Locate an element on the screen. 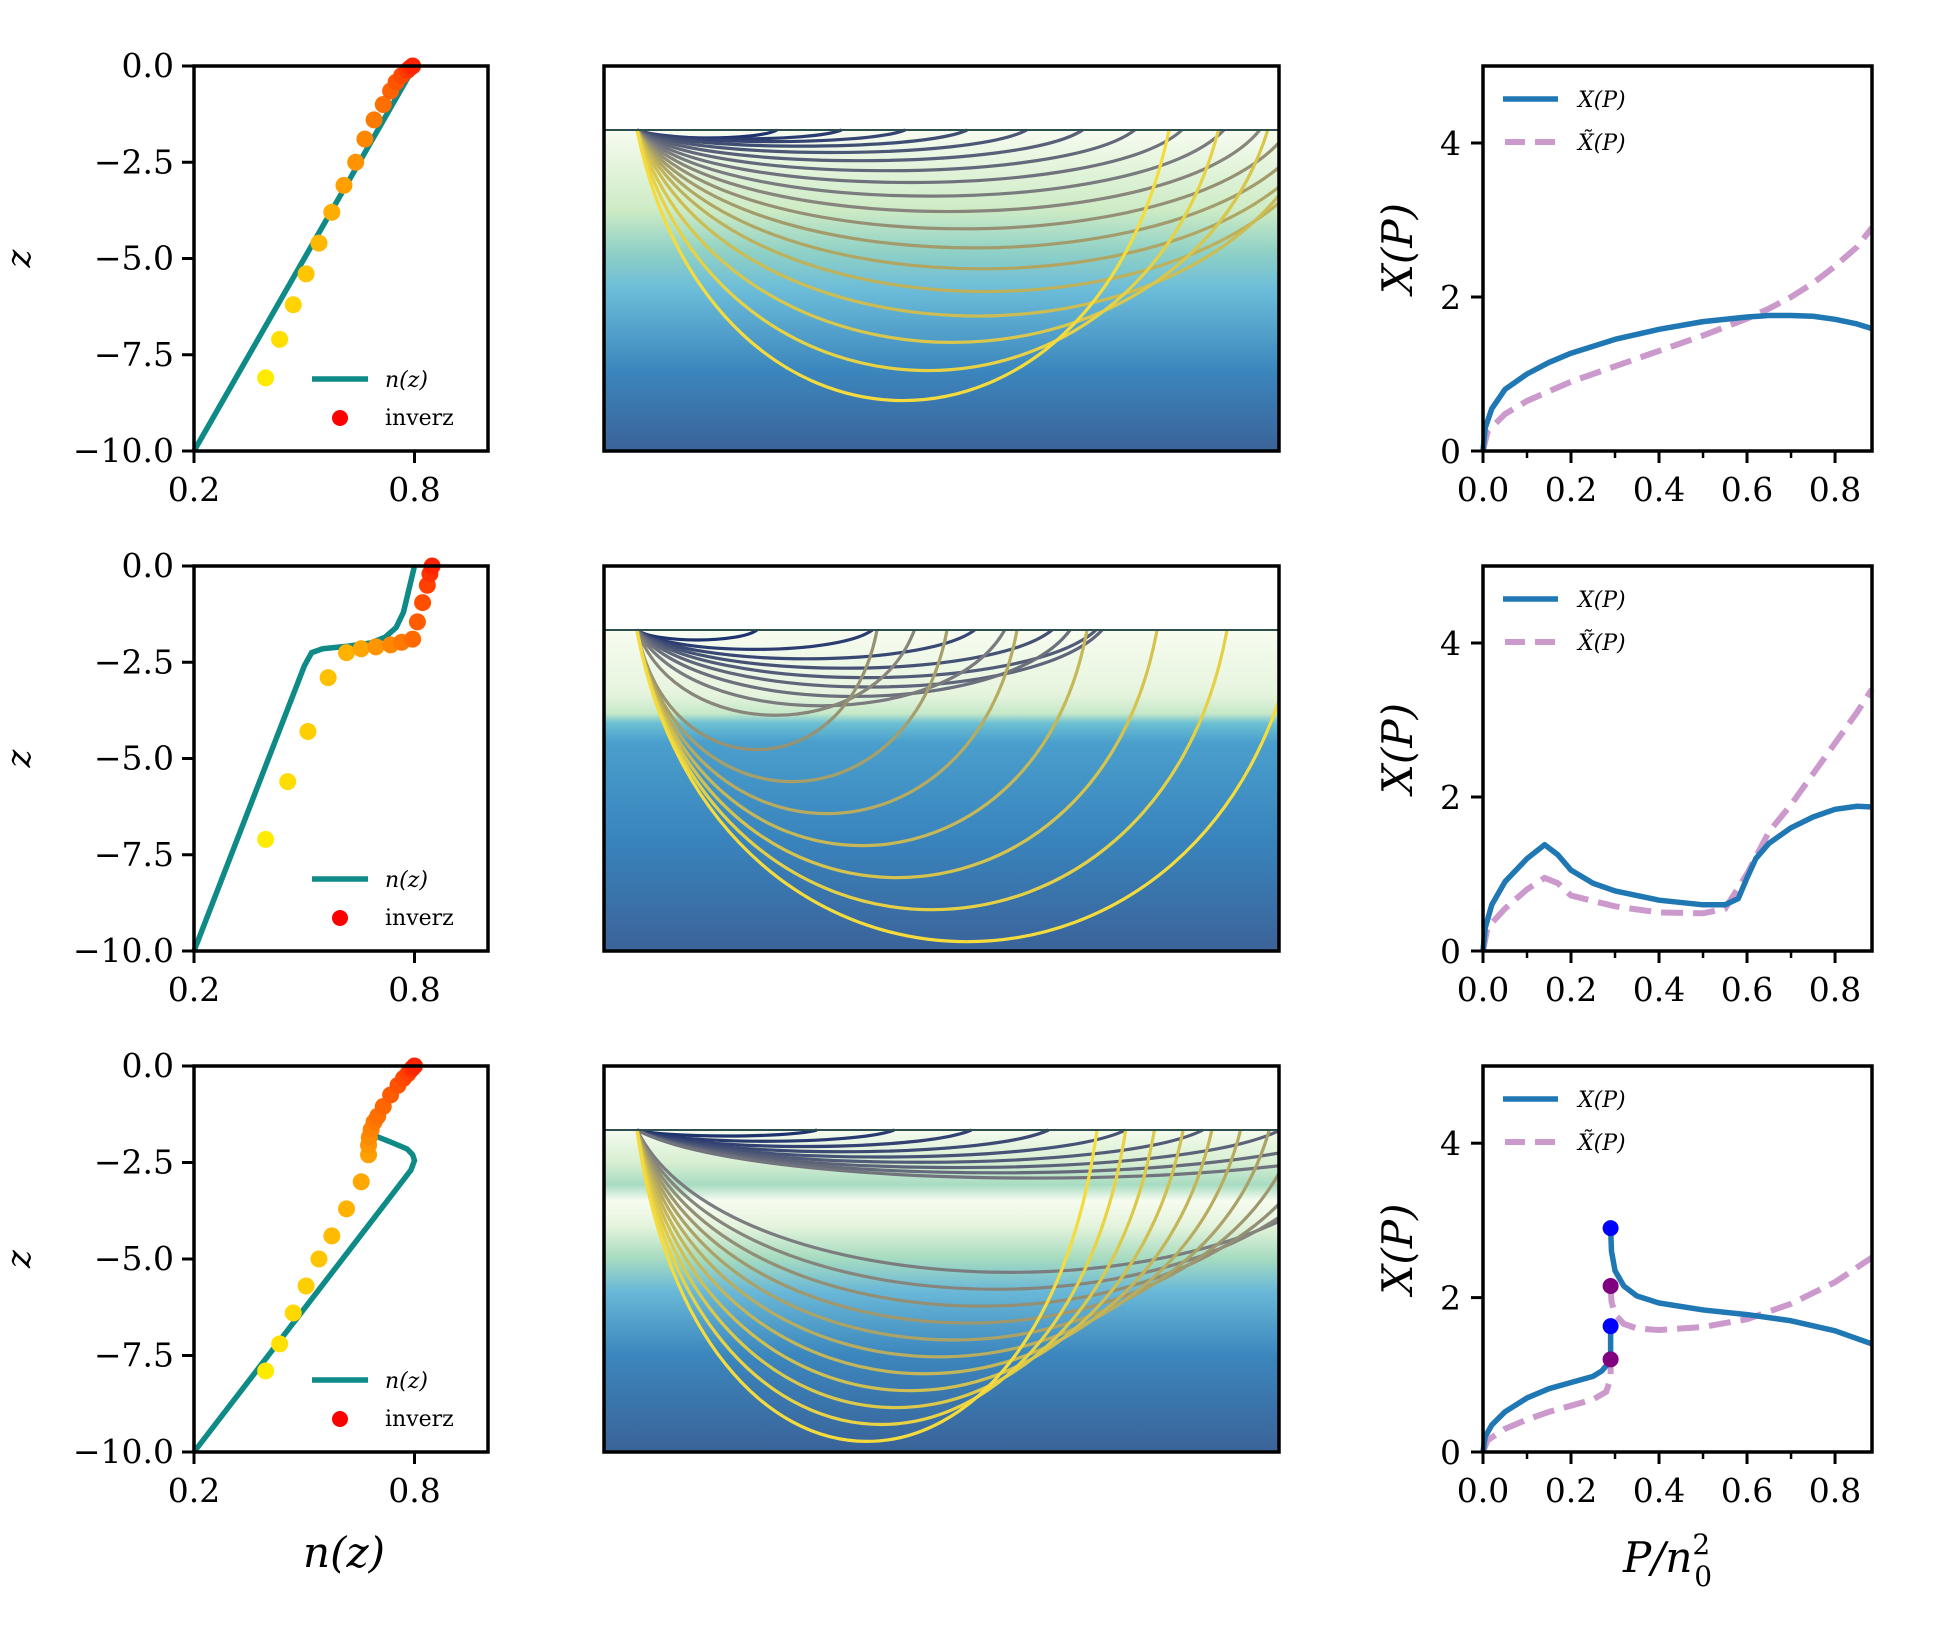 Image resolution: width=1950 pixels, height=1650 pixels. x-tick-label: 0.6 is located at coordinates (1747, 1490).